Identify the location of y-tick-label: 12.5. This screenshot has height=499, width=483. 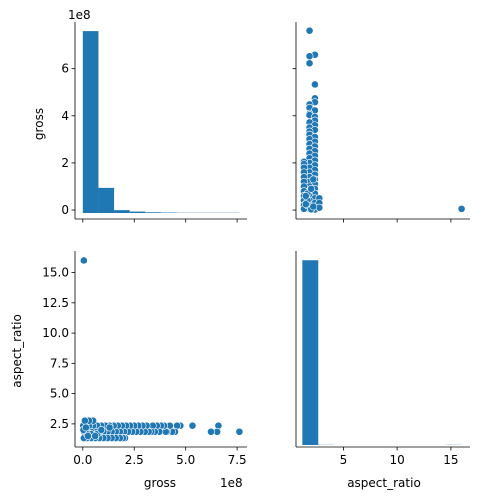
(55, 303).